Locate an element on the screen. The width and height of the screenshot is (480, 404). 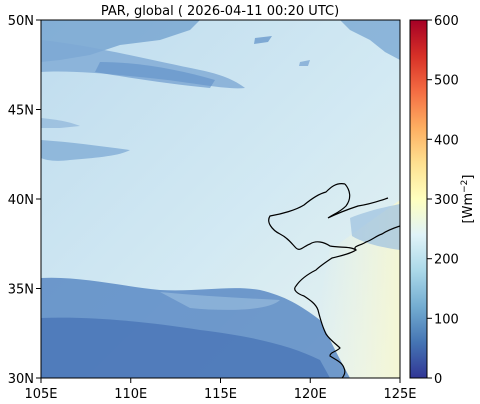
northeast-cloud is located at coordinates (370, 40).